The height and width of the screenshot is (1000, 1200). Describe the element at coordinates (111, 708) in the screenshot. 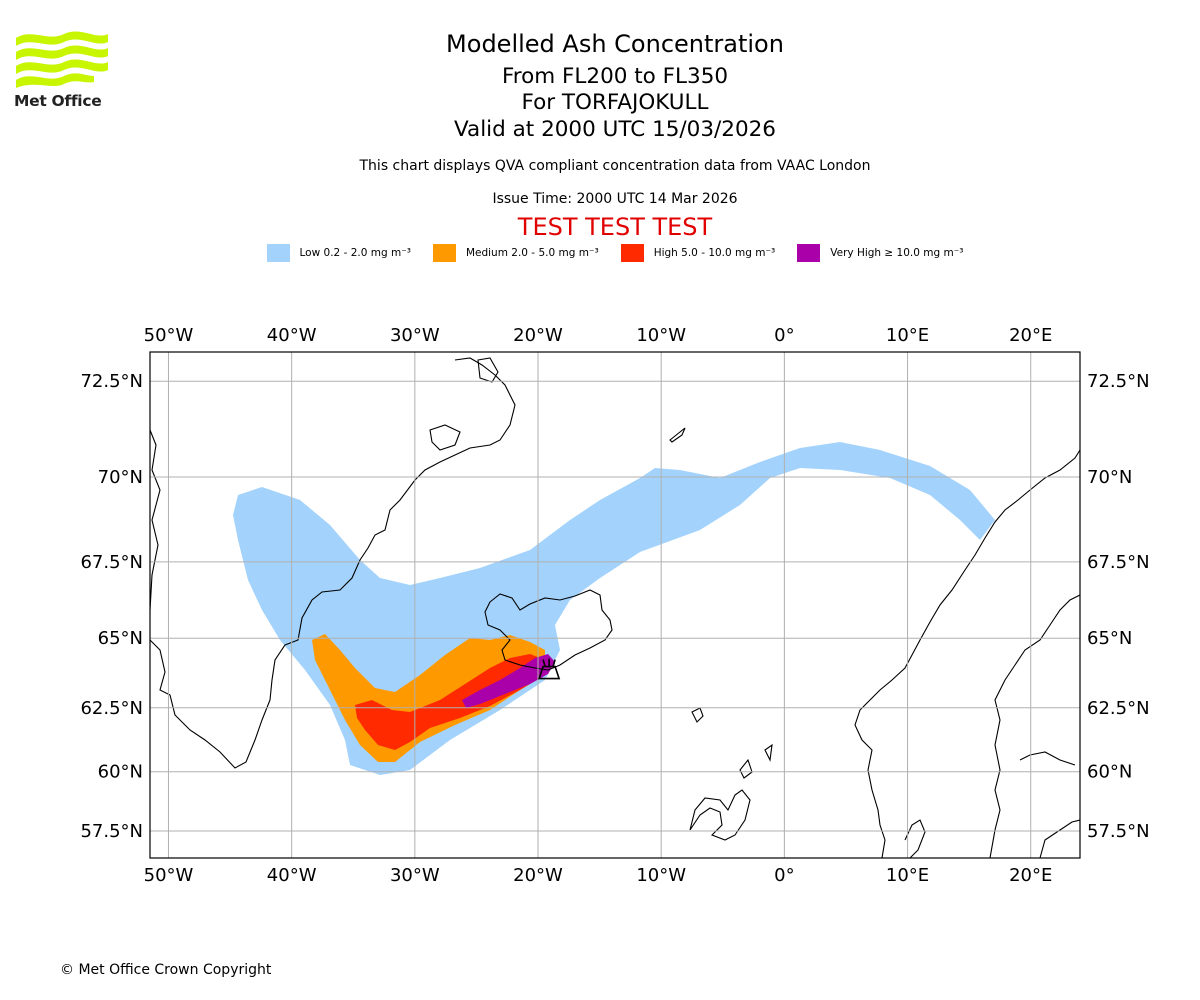

I see `lat-label-left: 62.5°N` at that location.